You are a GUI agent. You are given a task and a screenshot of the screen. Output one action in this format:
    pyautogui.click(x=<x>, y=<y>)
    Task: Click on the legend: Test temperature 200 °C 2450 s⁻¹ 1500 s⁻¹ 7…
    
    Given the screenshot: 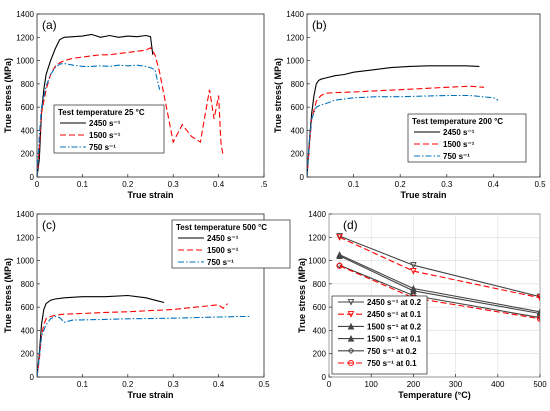 What is the action you would take?
    pyautogui.click(x=467, y=138)
    